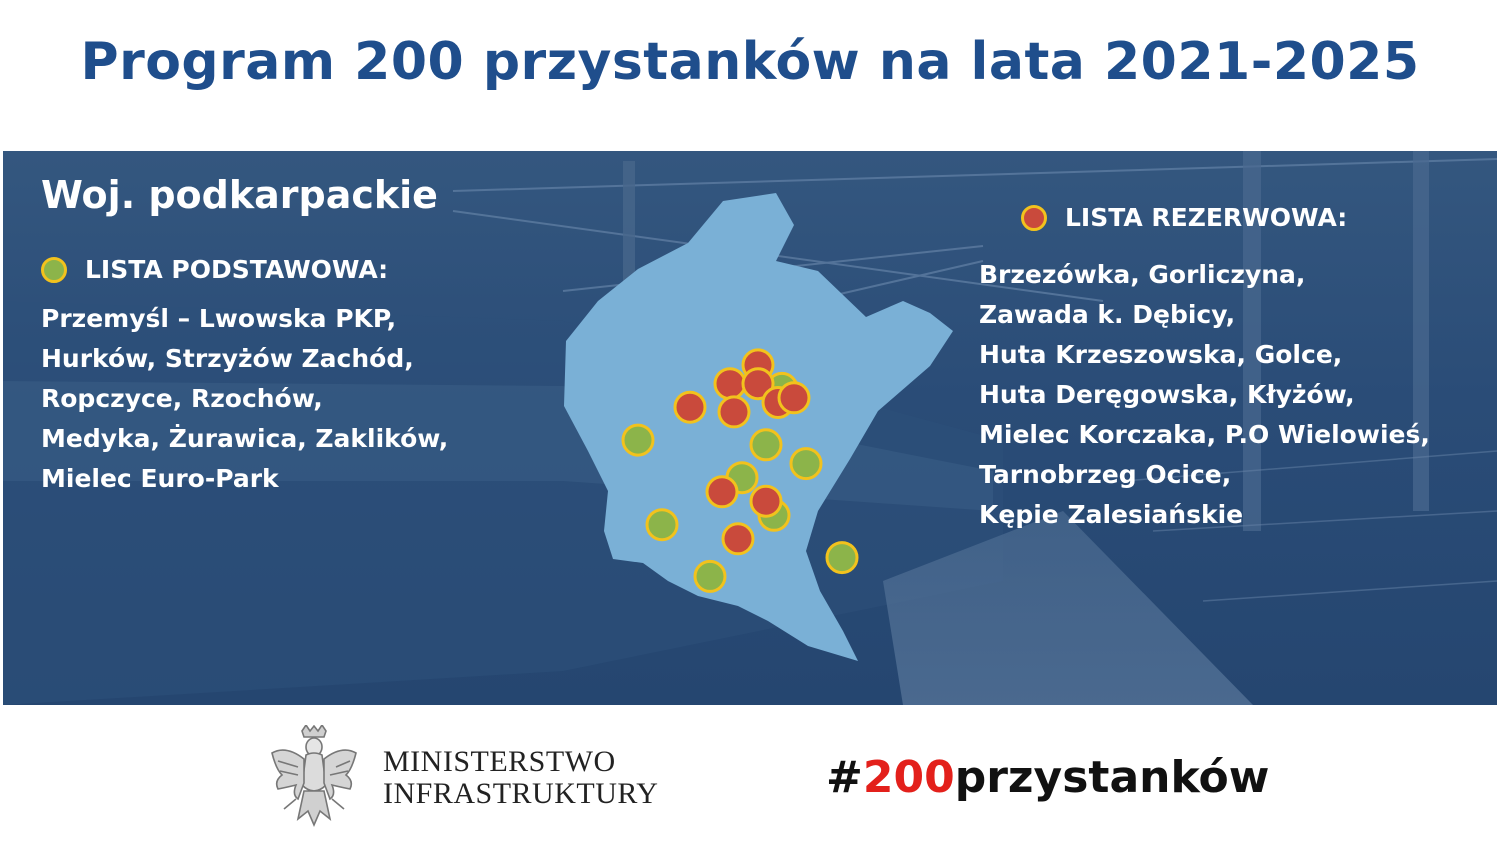 This screenshot has width=1500, height=844. I want to click on legend-basic-label: LISTA PODSTAWOWA:, so click(237, 269).